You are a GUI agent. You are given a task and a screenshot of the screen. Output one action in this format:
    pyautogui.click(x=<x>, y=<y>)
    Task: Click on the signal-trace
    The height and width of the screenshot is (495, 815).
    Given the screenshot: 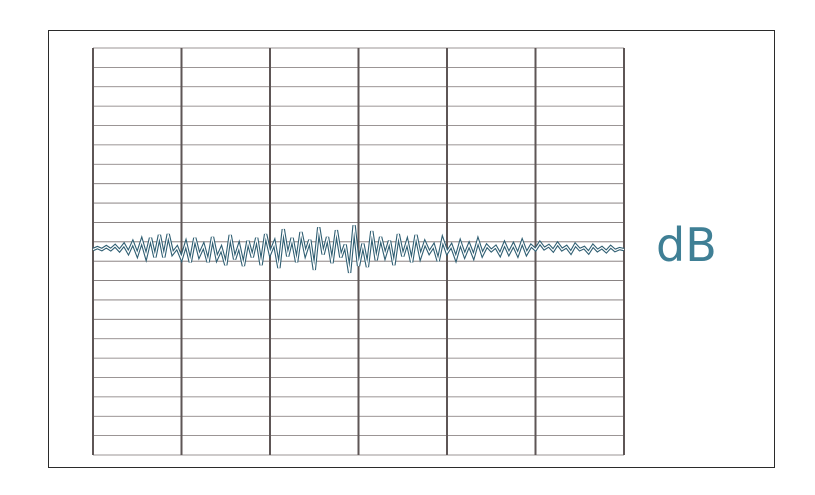 What is the action you would take?
    pyautogui.click(x=358, y=249)
    